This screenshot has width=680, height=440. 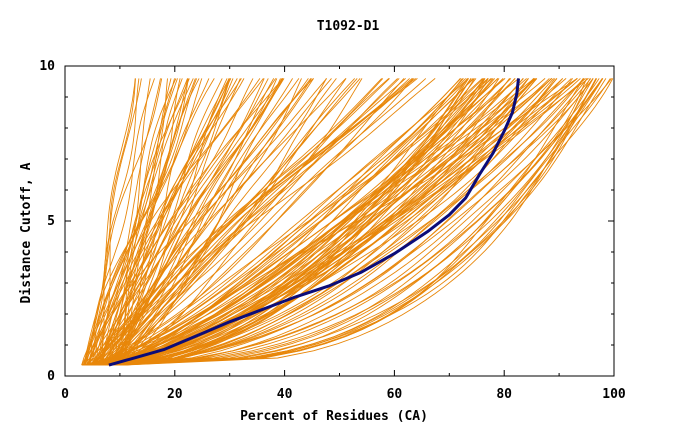 What do you see at coordinates (348, 26) in the screenshot?
I see `chart-title: T1092-D1` at bounding box center [348, 26].